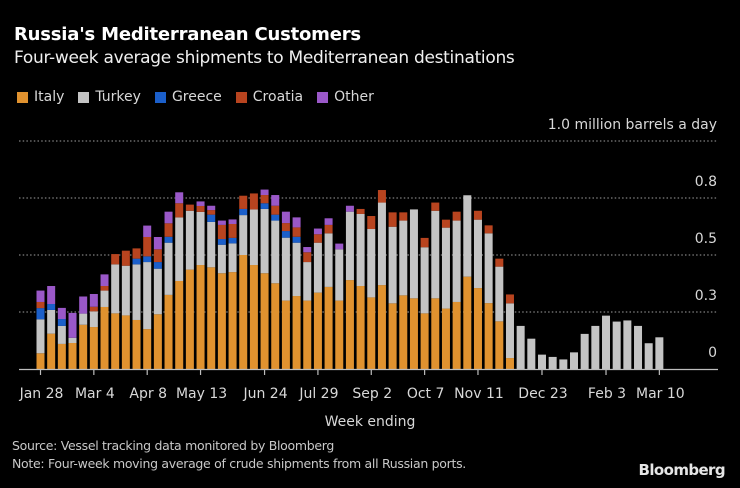  I want to click on legend-item-turkey: Turkey, so click(109, 97).